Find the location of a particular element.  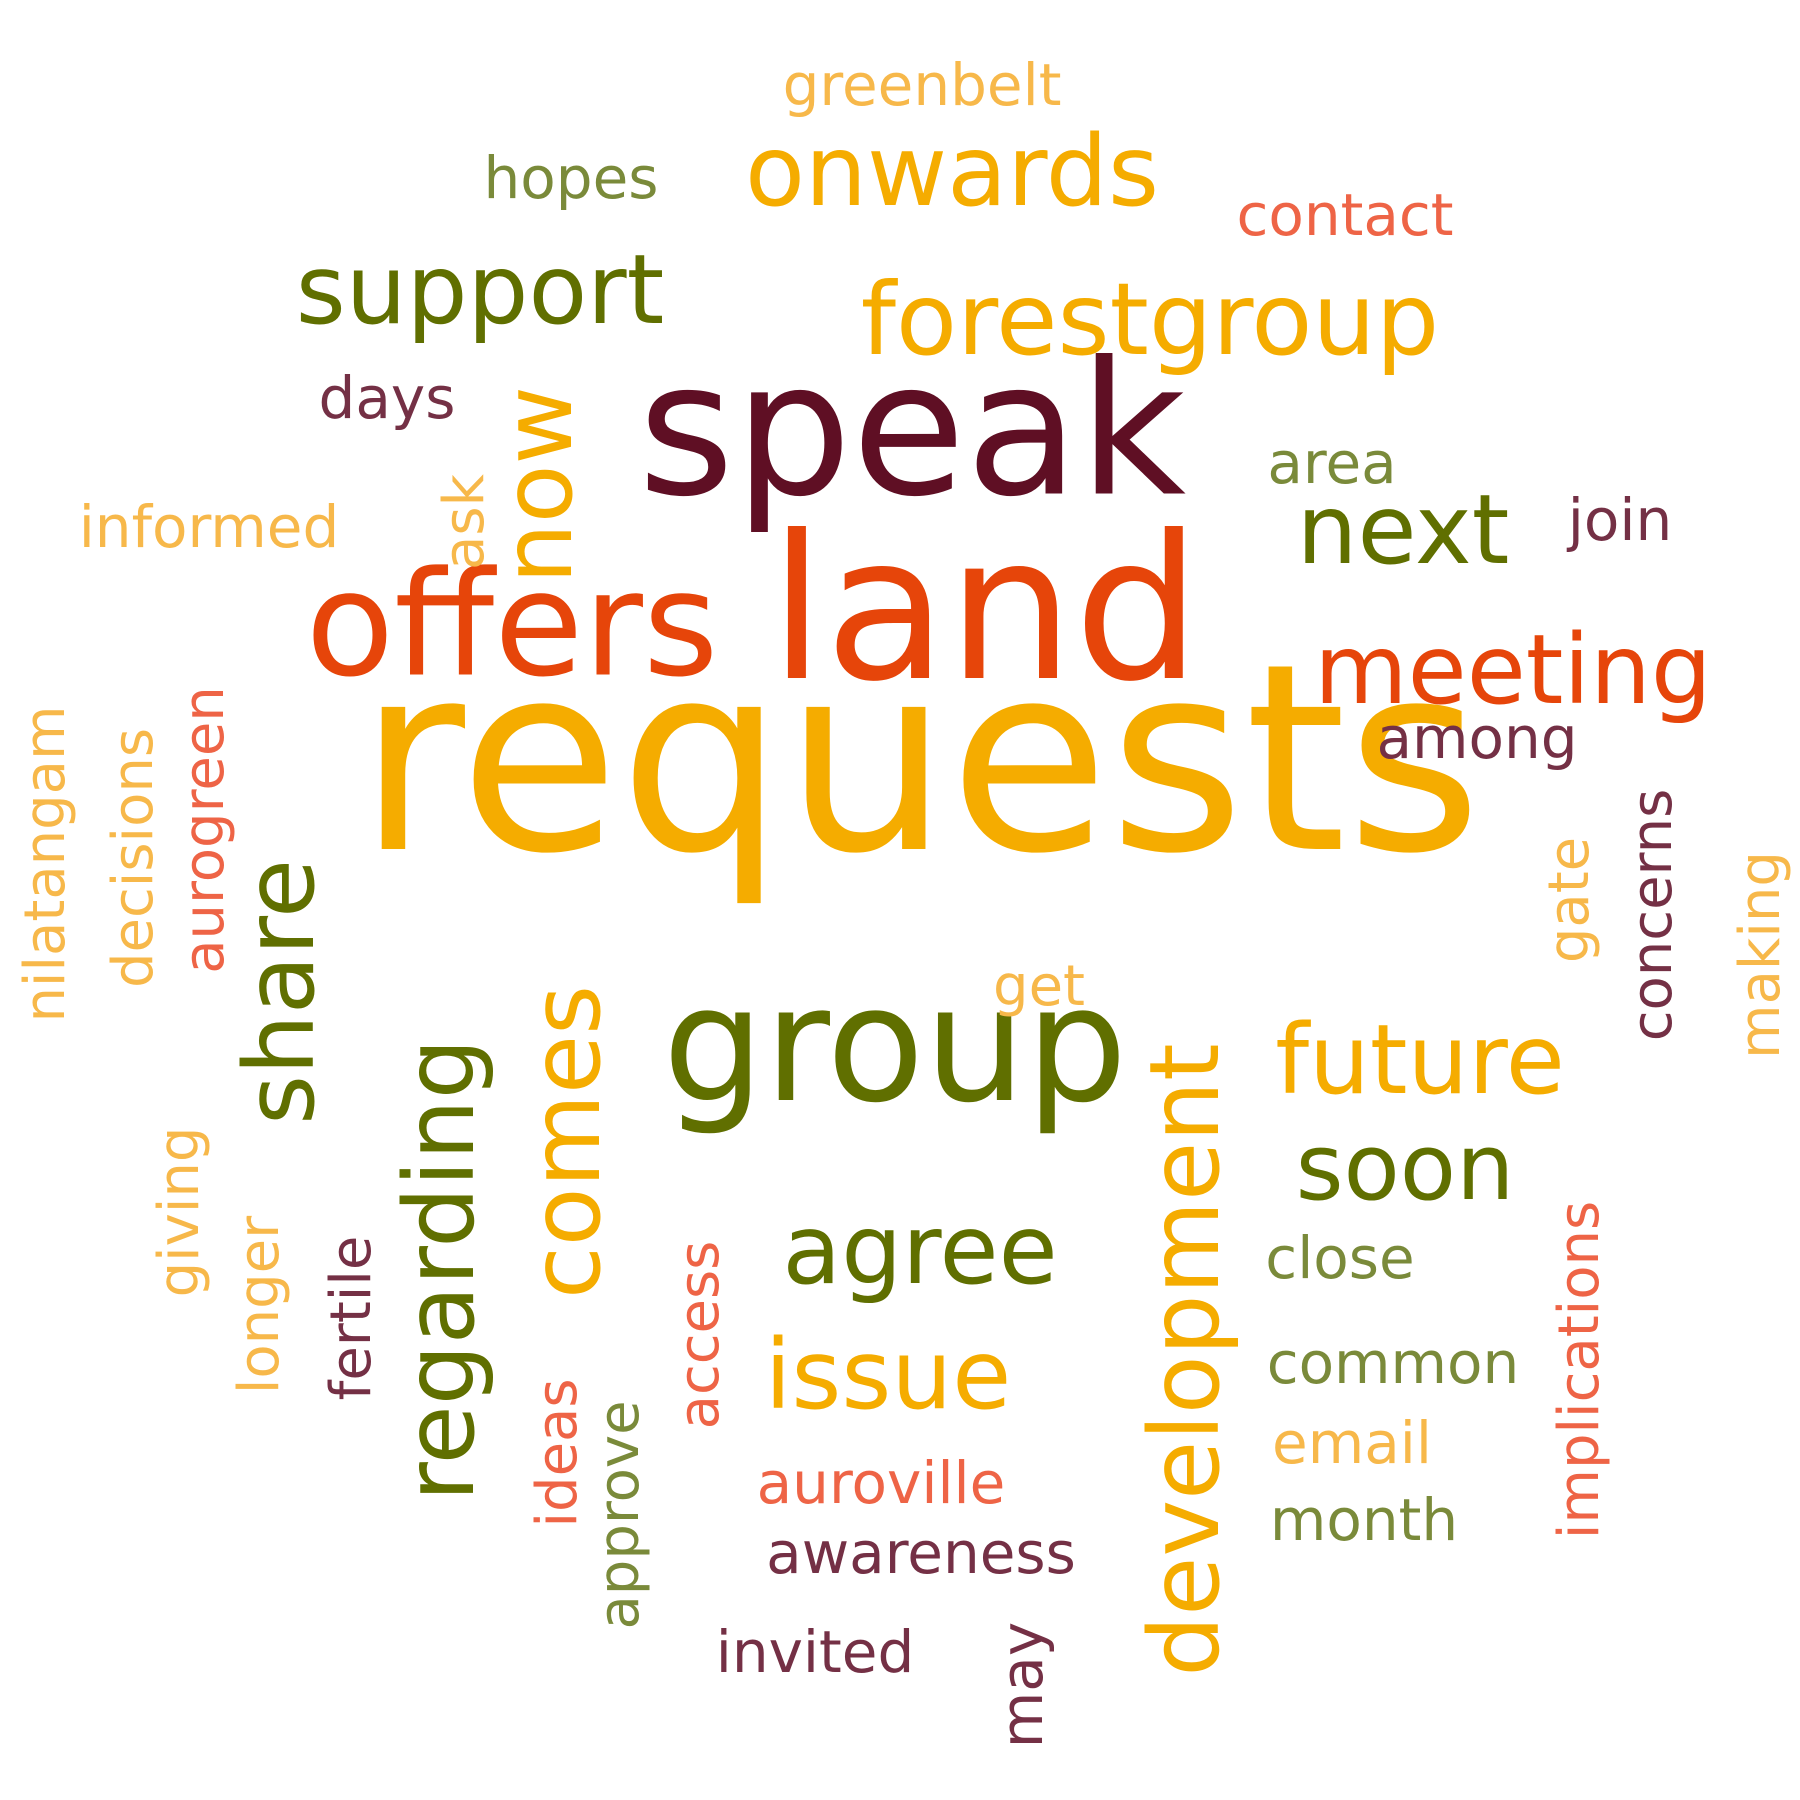

word-now: now is located at coordinates (538, 485).